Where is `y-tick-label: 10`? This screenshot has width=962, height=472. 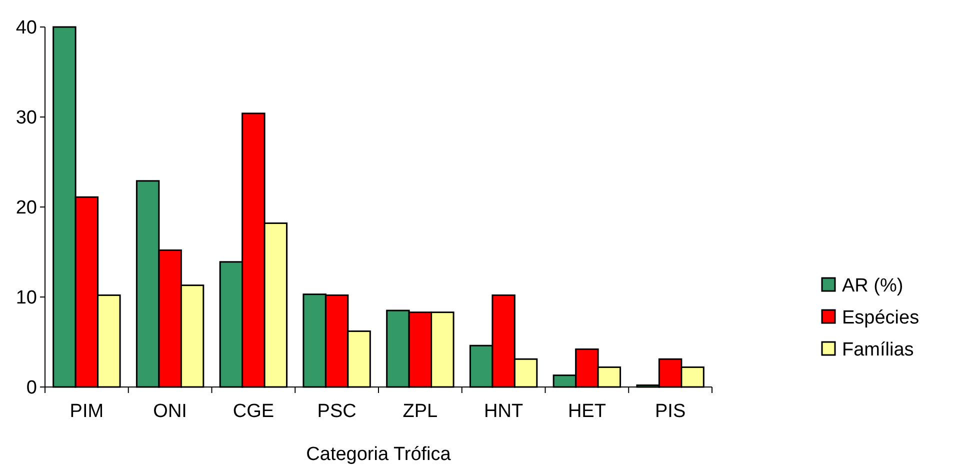
y-tick-label: 10 is located at coordinates (26, 298).